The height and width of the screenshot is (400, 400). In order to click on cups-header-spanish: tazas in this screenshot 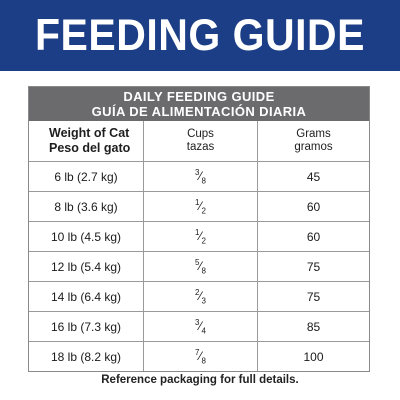, I will do `click(200, 147)`.